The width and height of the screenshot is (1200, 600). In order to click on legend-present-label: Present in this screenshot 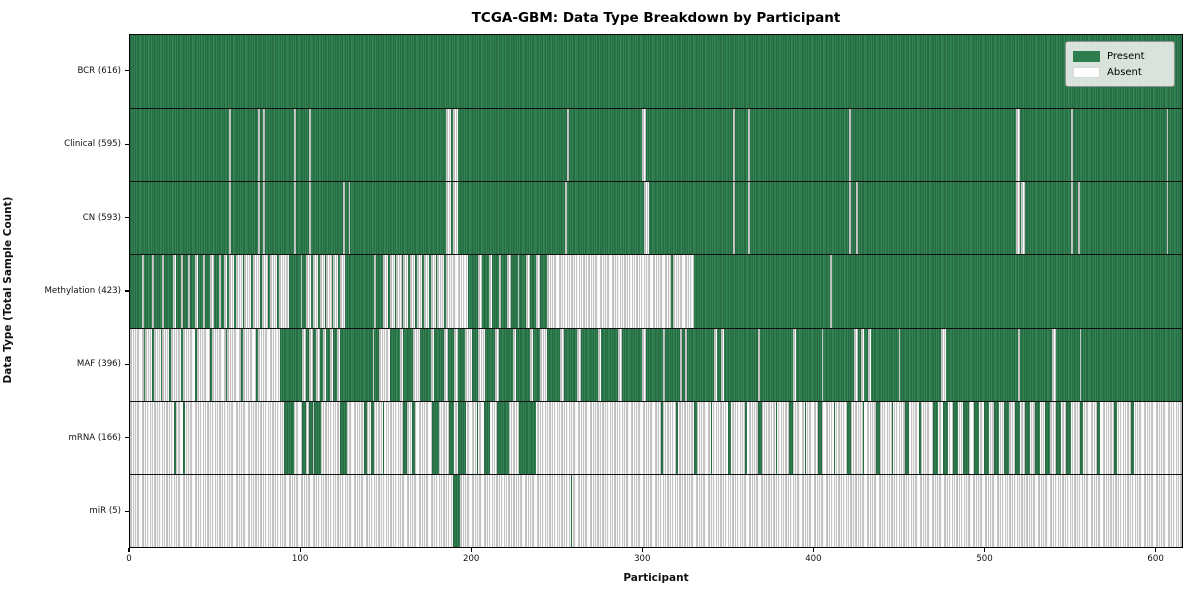, I will do `click(1126, 56)`.